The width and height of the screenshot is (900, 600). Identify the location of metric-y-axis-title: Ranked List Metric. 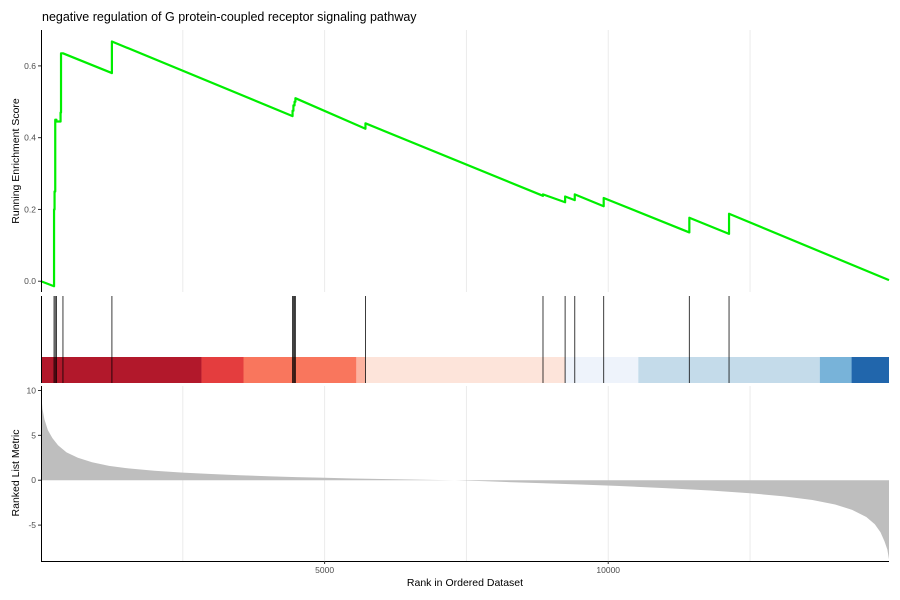
(16, 473).